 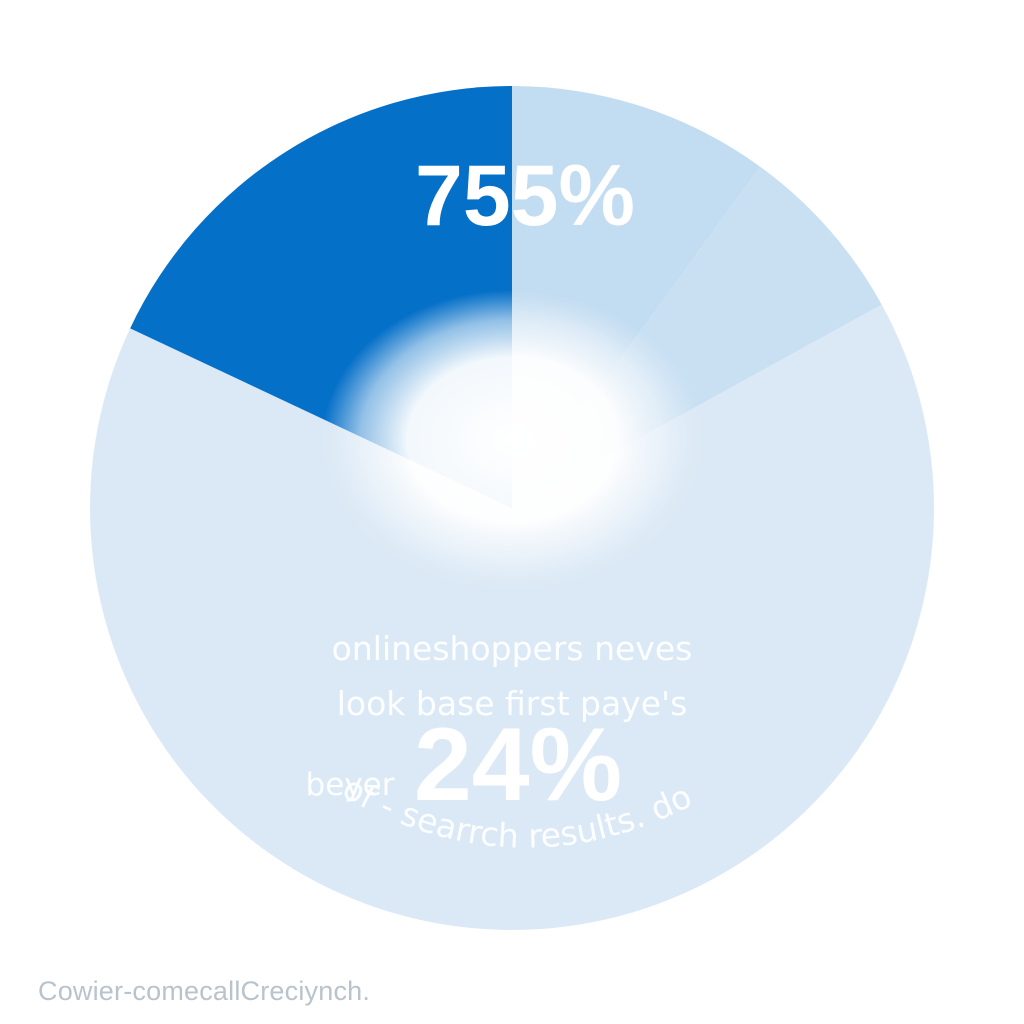 What do you see at coordinates (518, 765) in the screenshot?
I see `bottom-value-label: 24%` at bounding box center [518, 765].